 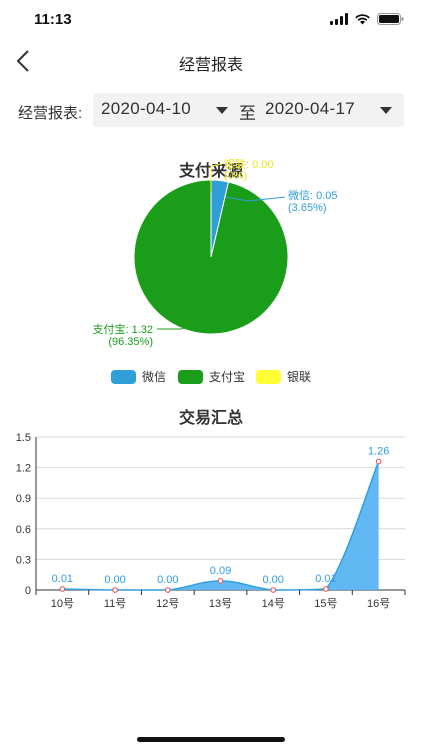 I want to click on end-date-select: 2020-04-17, so click(x=310, y=108).